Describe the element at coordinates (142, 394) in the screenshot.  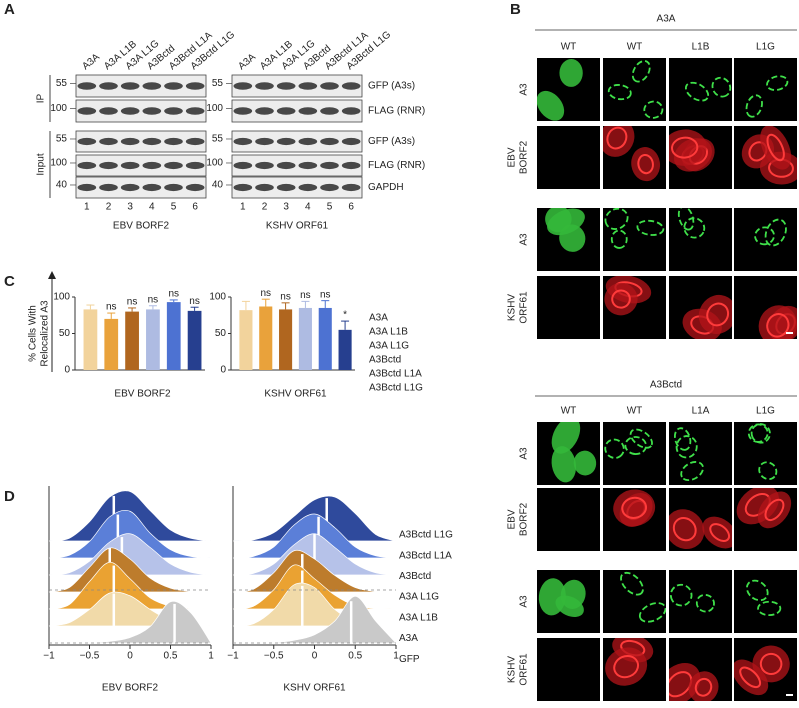
I see `chart-title: EBV BORF2` at that location.